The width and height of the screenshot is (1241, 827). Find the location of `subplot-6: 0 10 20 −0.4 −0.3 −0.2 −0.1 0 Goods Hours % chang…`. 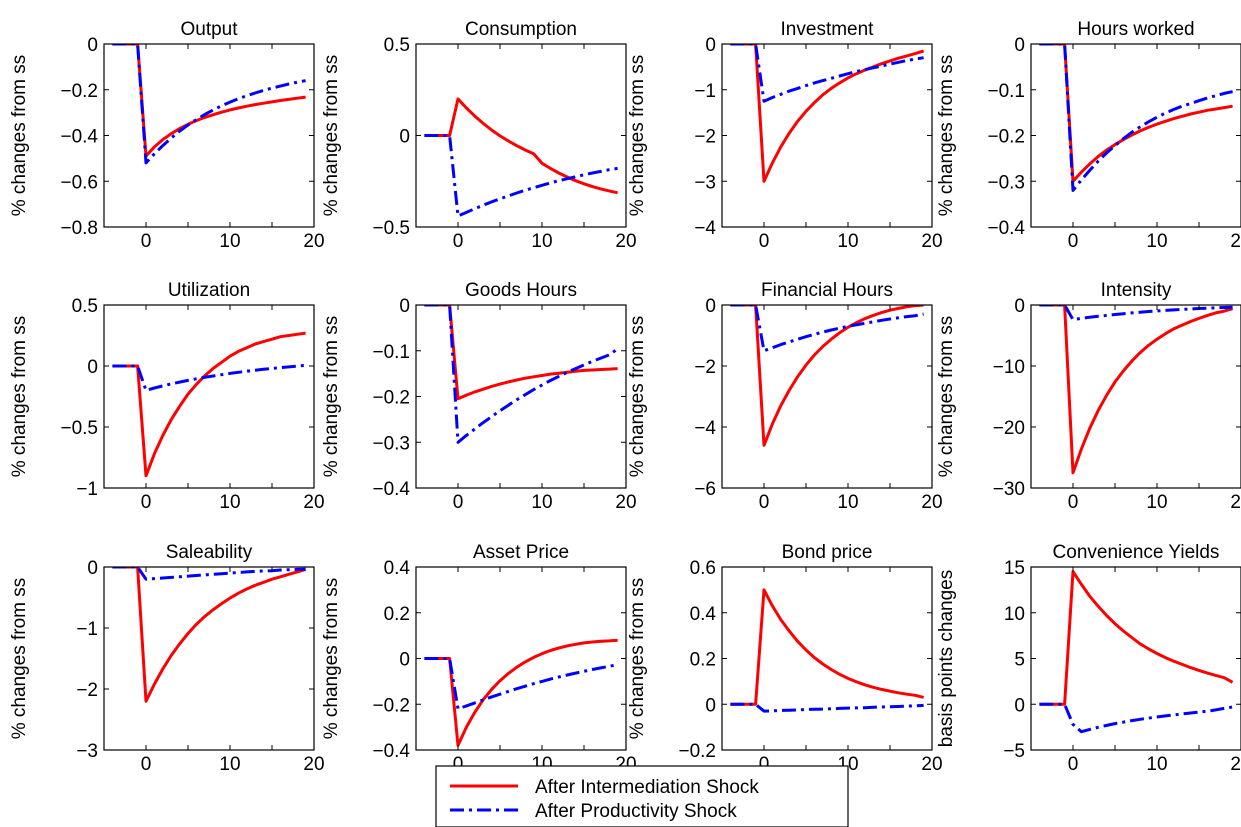

subplot-6: 0 10 20 −0.4 −0.3 −0.2 −0.1 0 Goods Hours % chang… is located at coordinates (479, 396).